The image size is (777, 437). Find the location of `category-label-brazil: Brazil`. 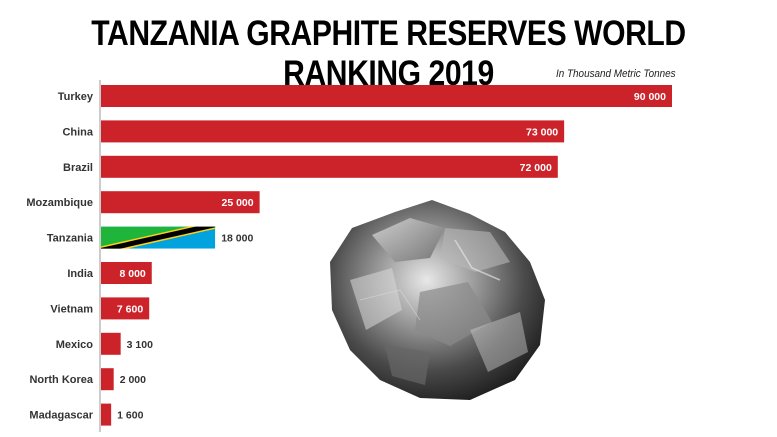

category-label-brazil: Brazil is located at coordinates (78, 168).